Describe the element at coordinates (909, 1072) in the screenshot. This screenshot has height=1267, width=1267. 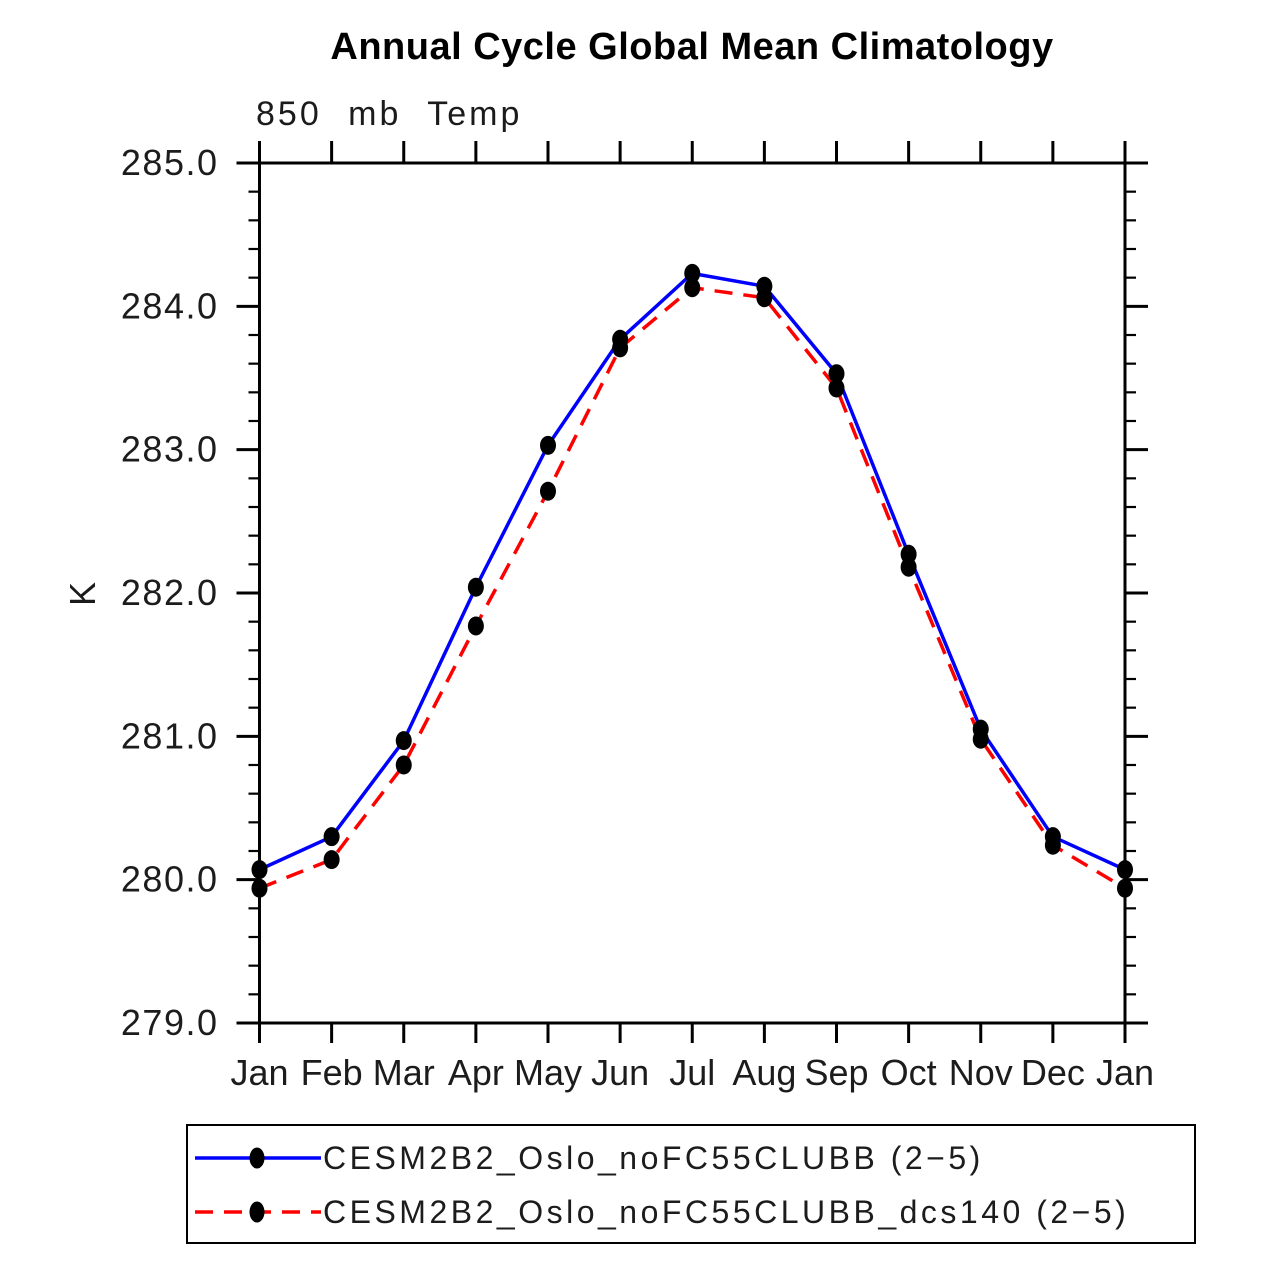
I see `x-tick-label: Oct` at that location.